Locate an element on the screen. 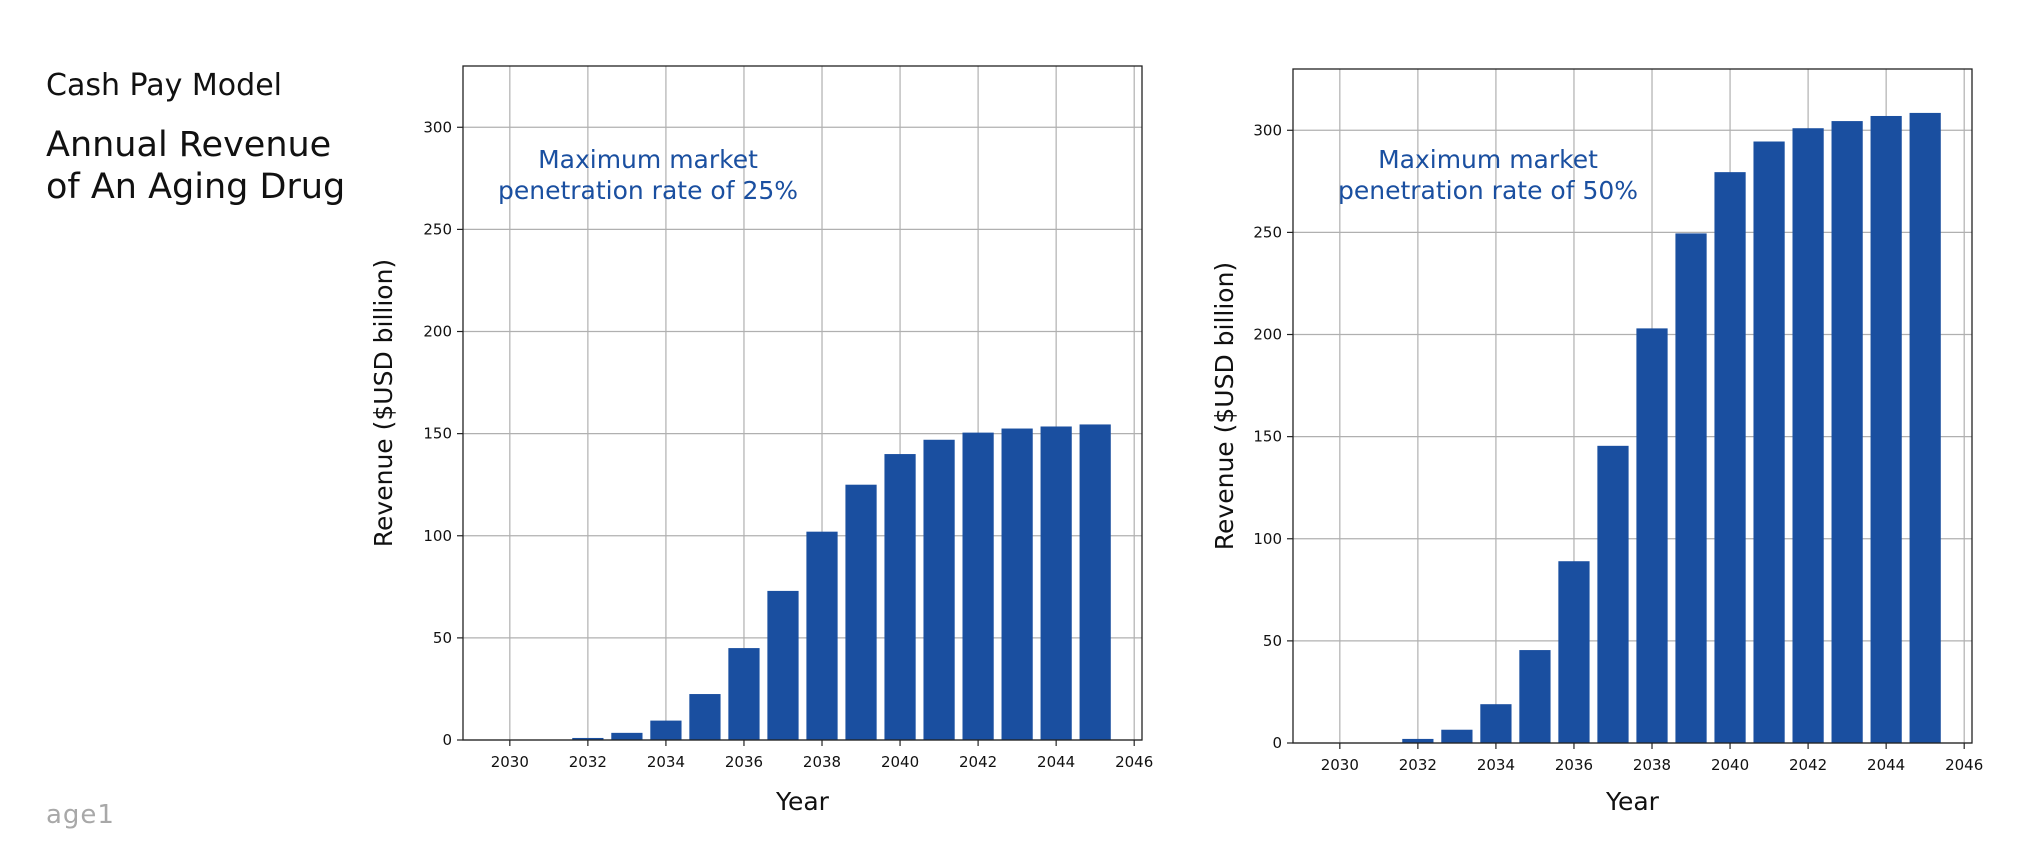 This screenshot has width=2028, height=860. page-title: Annual Revenue of An Aging Drug is located at coordinates (196, 166).